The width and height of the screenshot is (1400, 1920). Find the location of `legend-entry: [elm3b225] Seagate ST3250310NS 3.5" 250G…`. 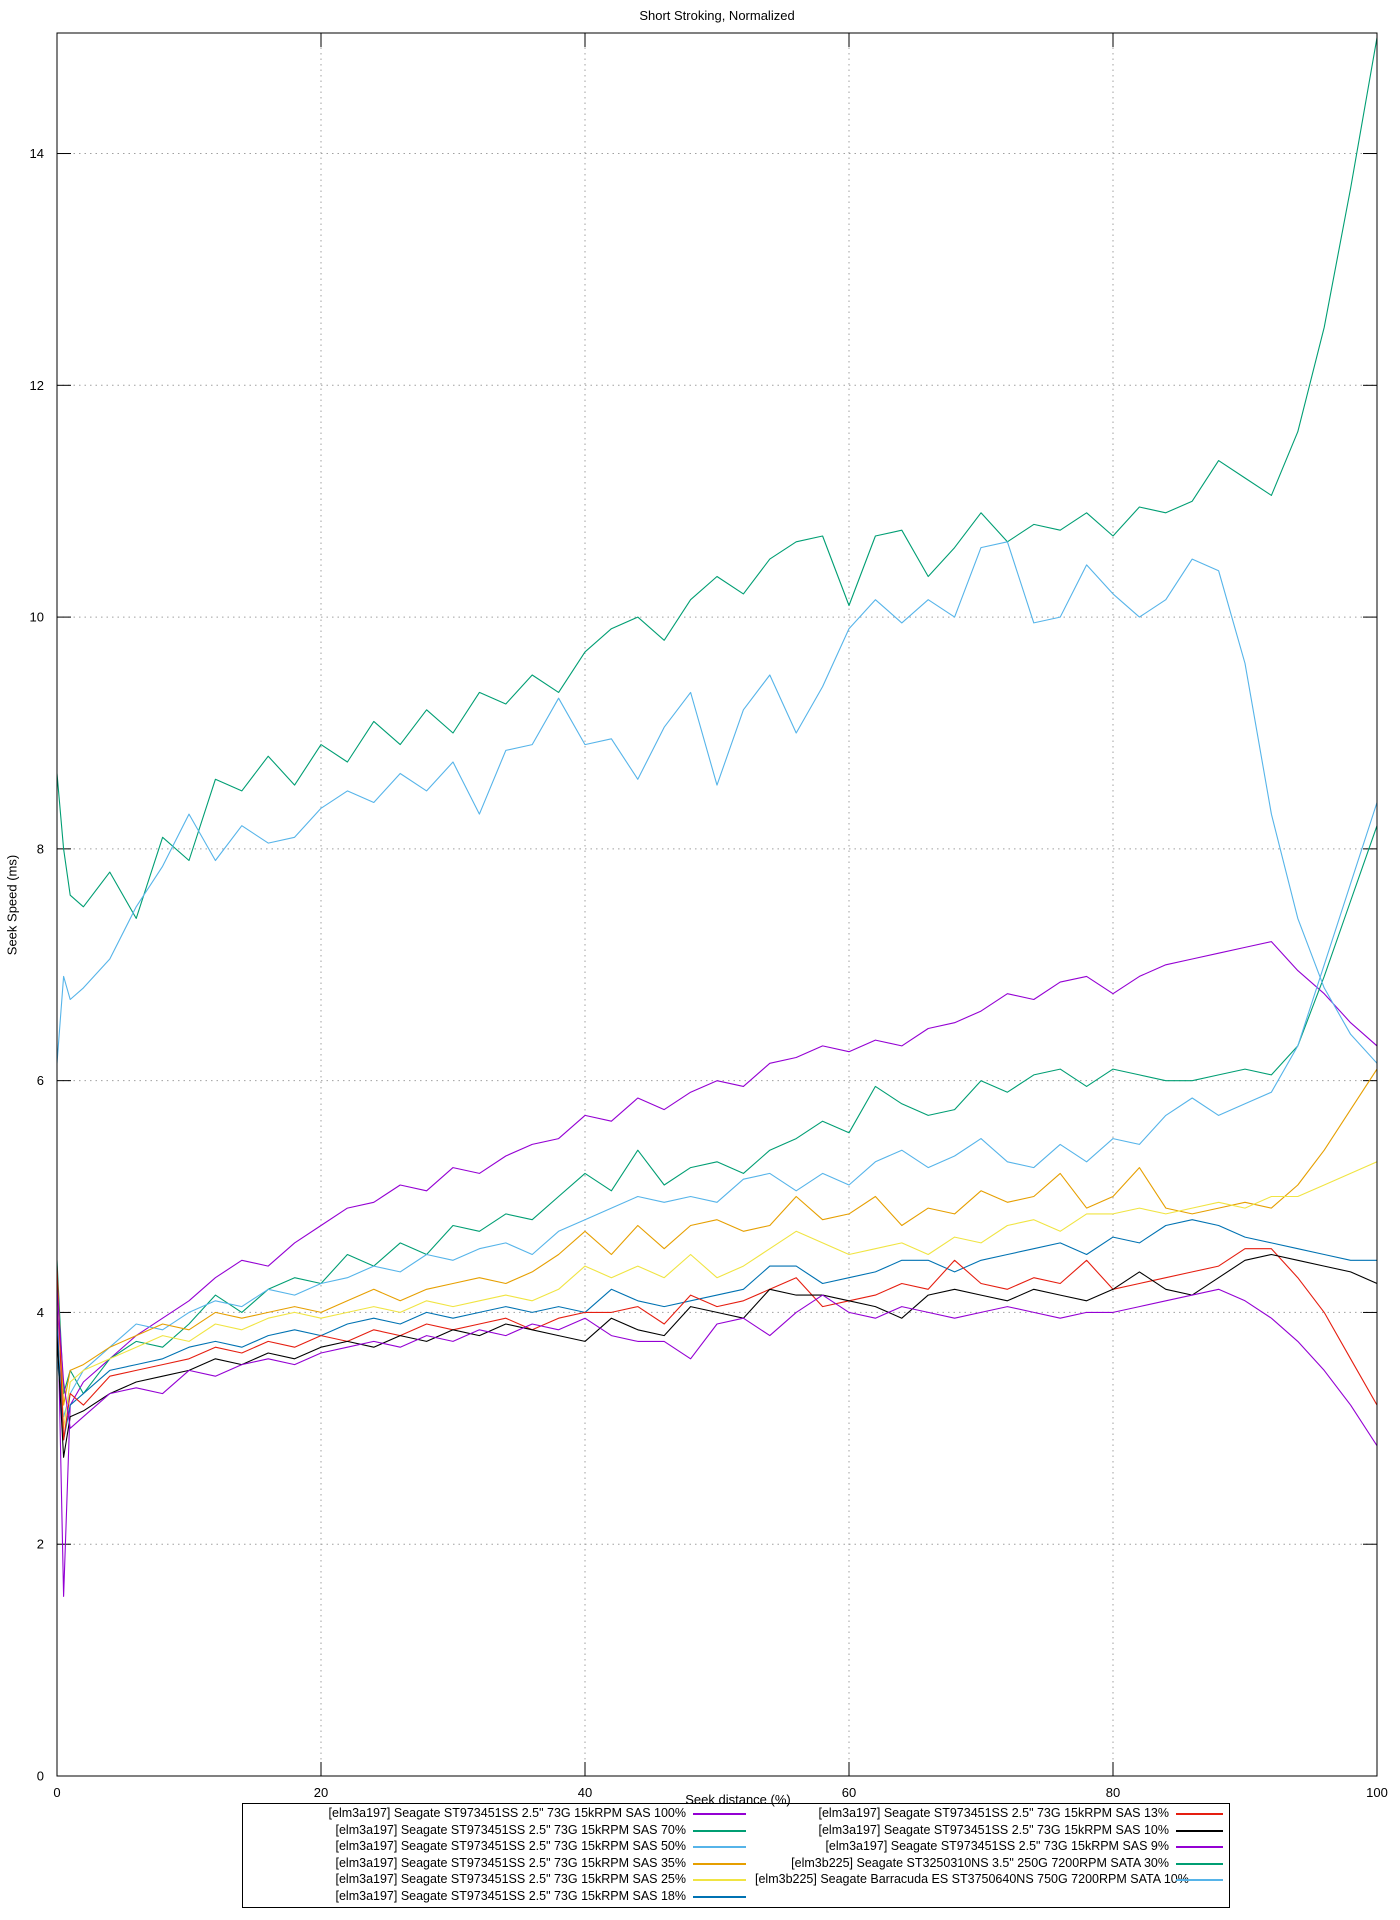

legend-entry: [elm3b225] Seagate ST3250310NS 3.5" 250G… is located at coordinates (736, 1863).